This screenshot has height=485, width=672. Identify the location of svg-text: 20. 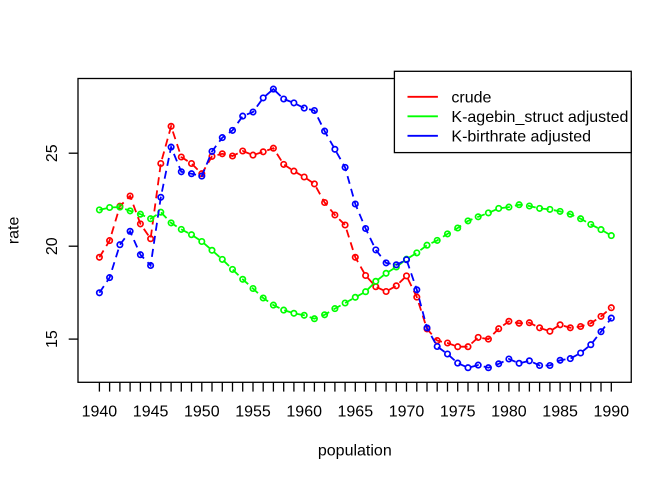
(52, 246).